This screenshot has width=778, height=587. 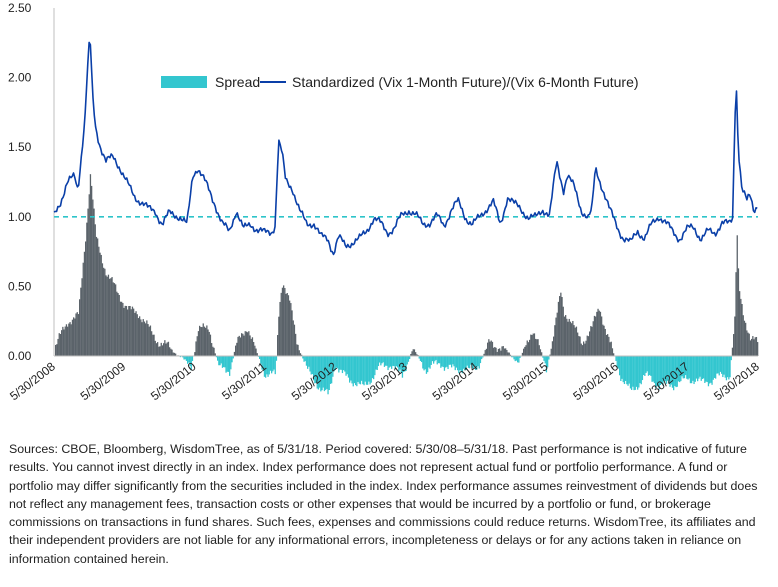 What do you see at coordinates (20, 217) in the screenshot?
I see `y-tick-label: 1.00` at bounding box center [20, 217].